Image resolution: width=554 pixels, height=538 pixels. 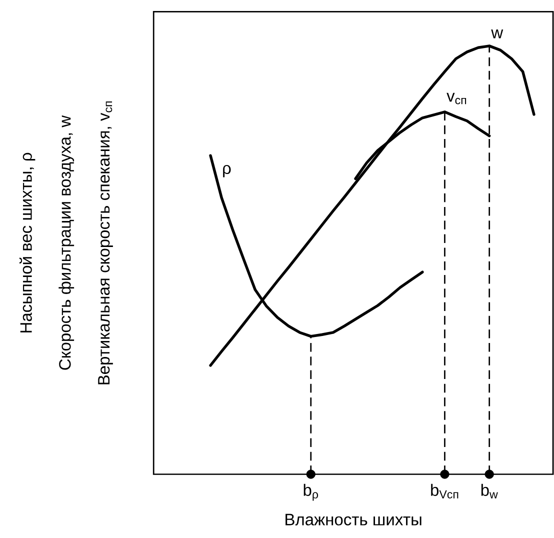 I want to click on series-label: w, so click(x=497, y=33).